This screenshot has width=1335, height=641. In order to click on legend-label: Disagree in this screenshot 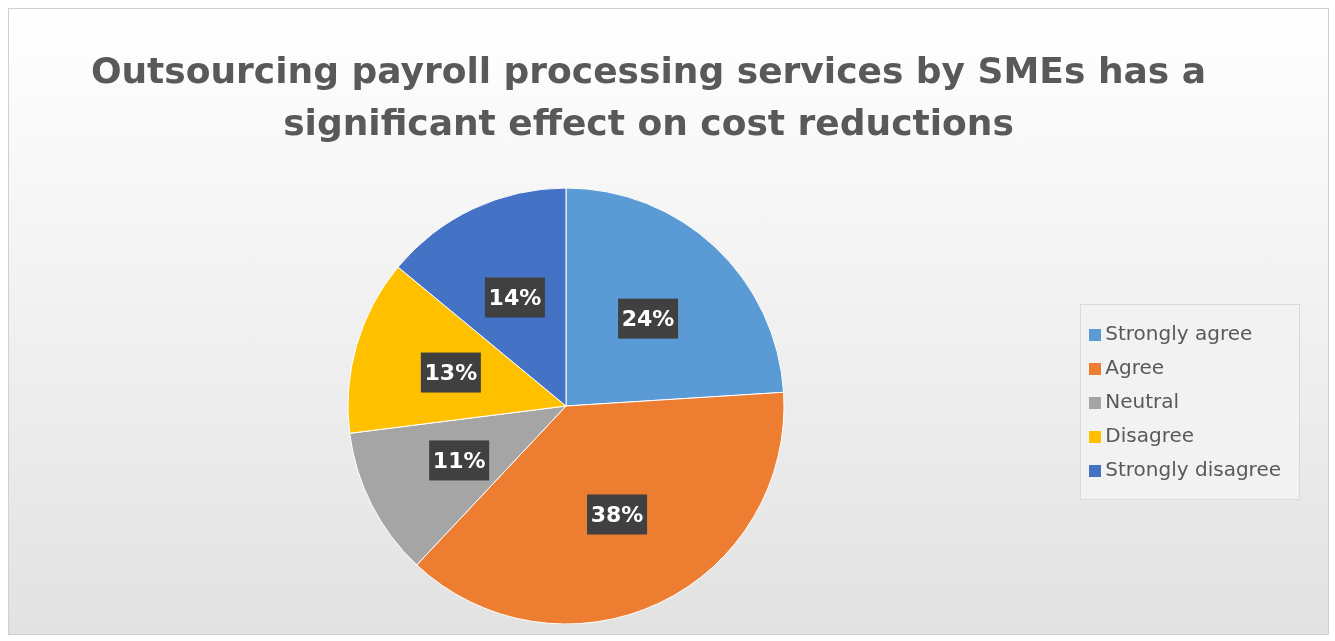, I will do `click(1150, 434)`.